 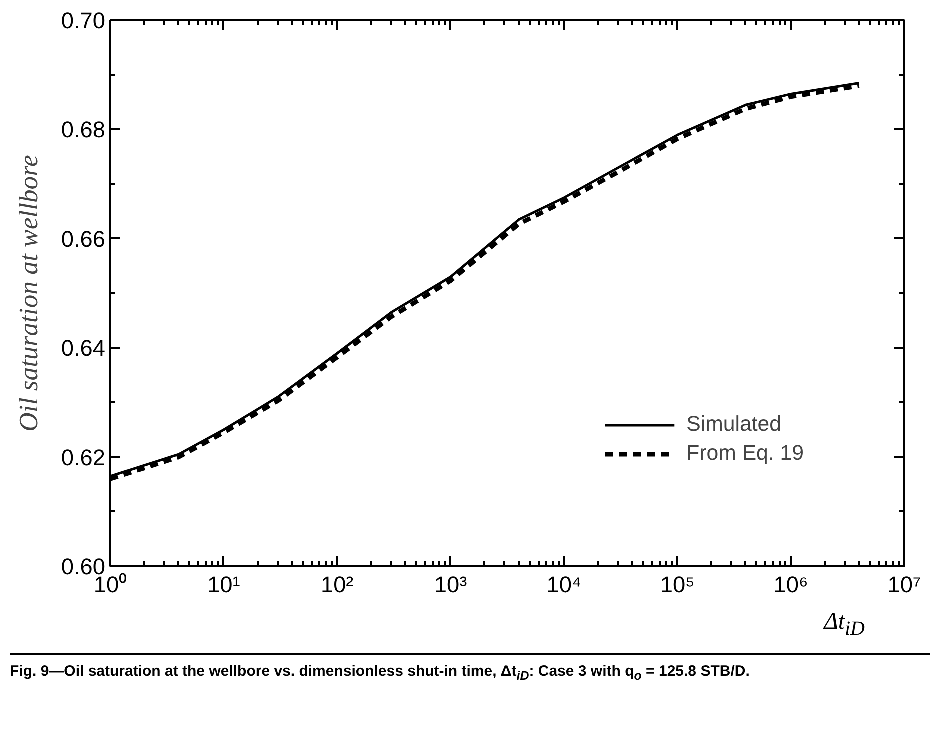 What do you see at coordinates (844, 624) in the screenshot?
I see `x-axis-title: Δt$_{iD}$` at bounding box center [844, 624].